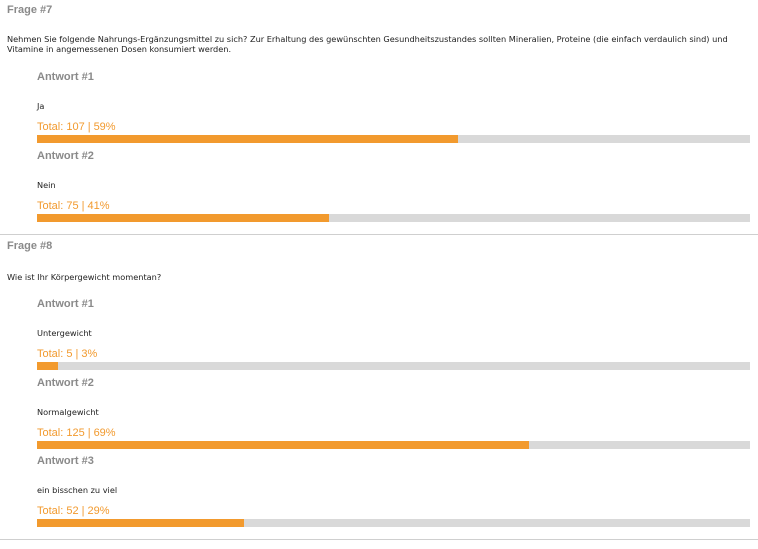 The width and height of the screenshot is (758, 549). I want to click on answer-1: Antwort #1 Untergewicht Total: 5 | 3%, so click(393, 334).